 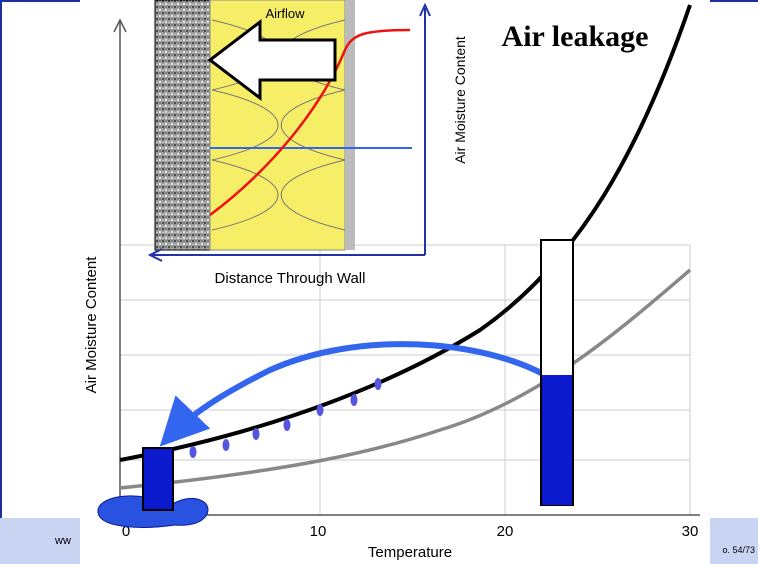 What do you see at coordinates (738, 550) in the screenshot?
I see `footer-right: o. 54/73` at bounding box center [738, 550].